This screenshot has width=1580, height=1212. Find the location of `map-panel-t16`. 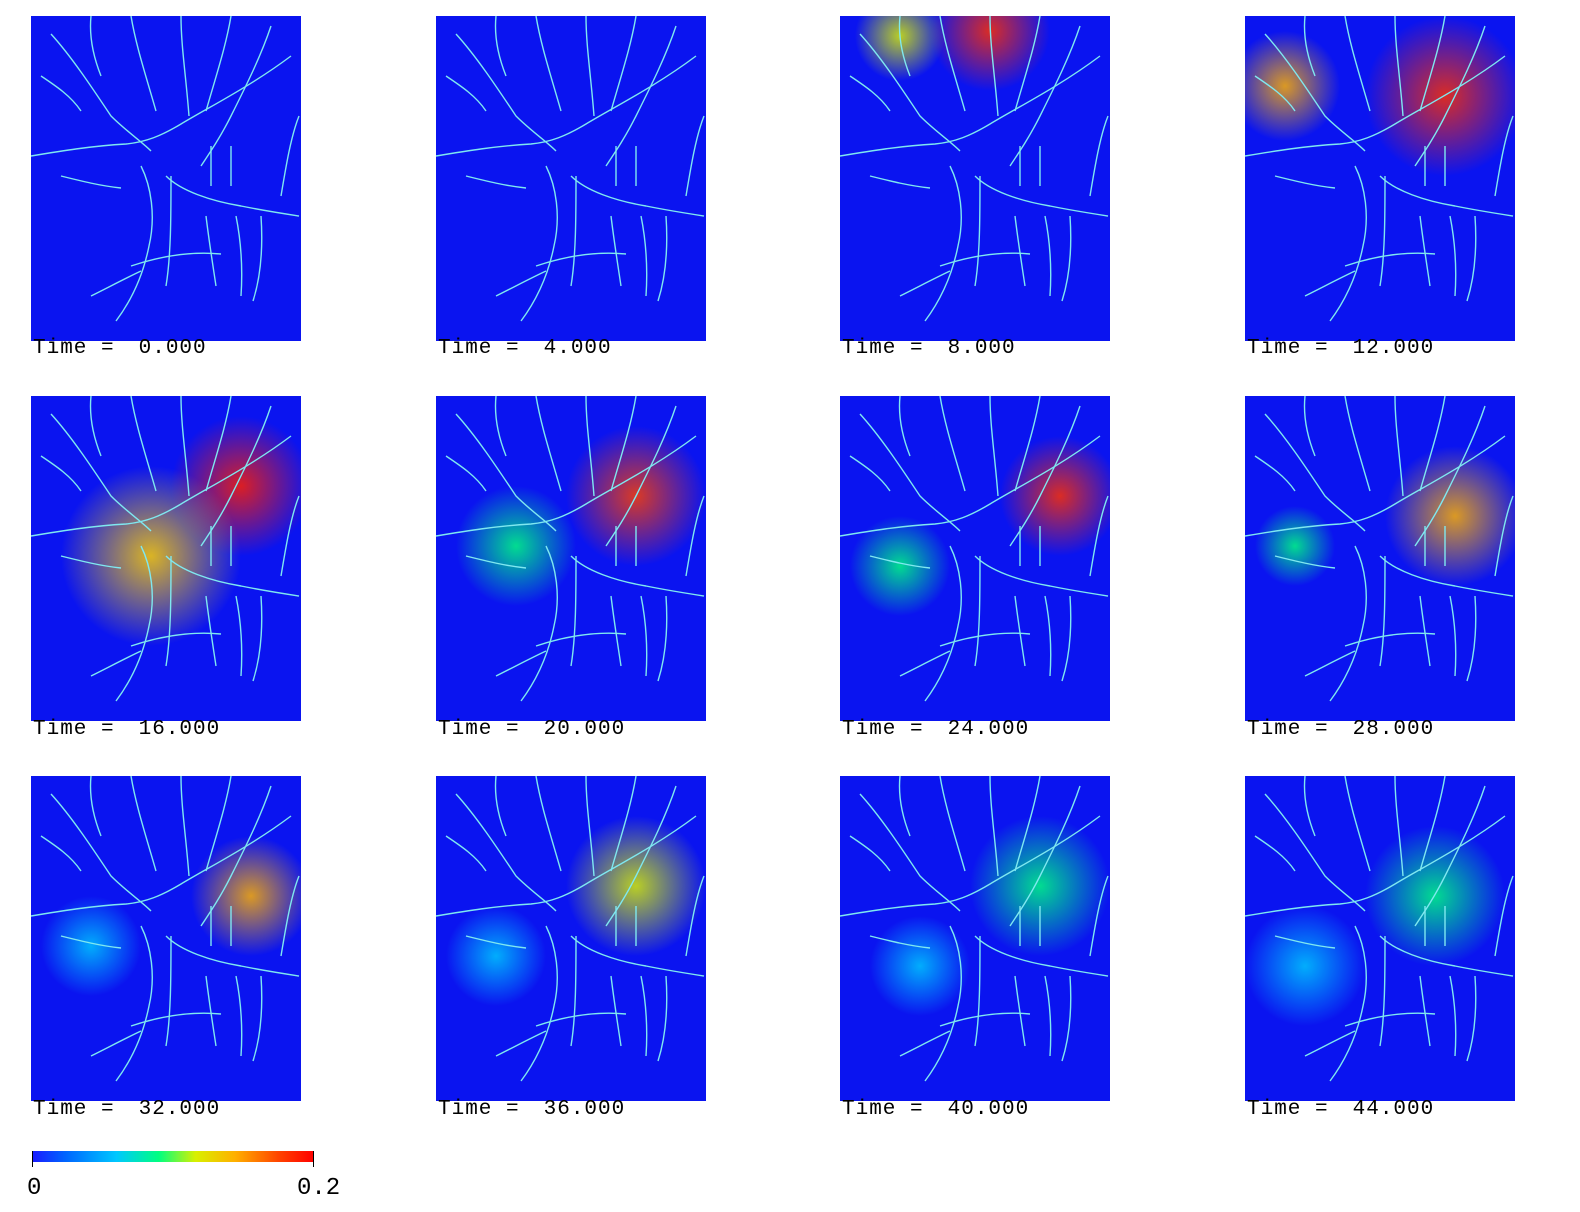

map-panel-t16 is located at coordinates (166, 558).